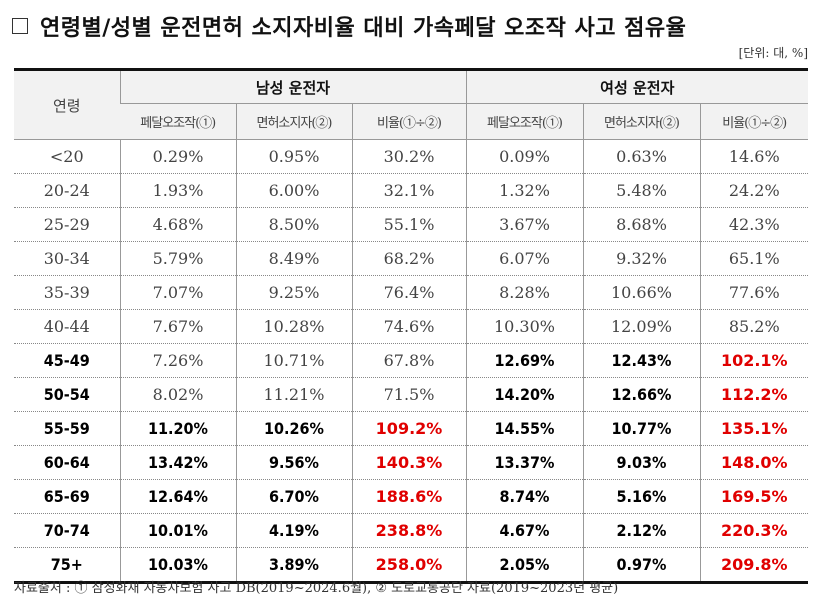 The height and width of the screenshot is (599, 824). I want to click on cell-male-ratio: 188.6%, so click(408, 496).